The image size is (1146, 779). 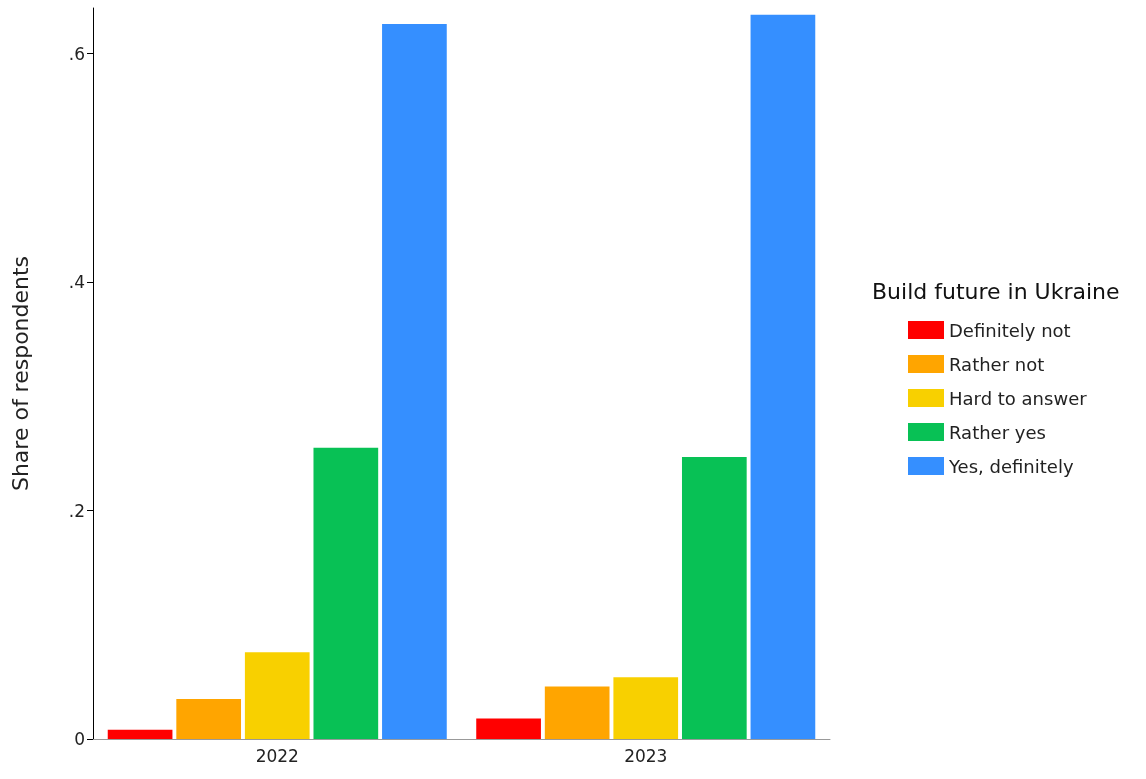 I want to click on y-axis-title: Share of respondents, so click(x=20, y=373).